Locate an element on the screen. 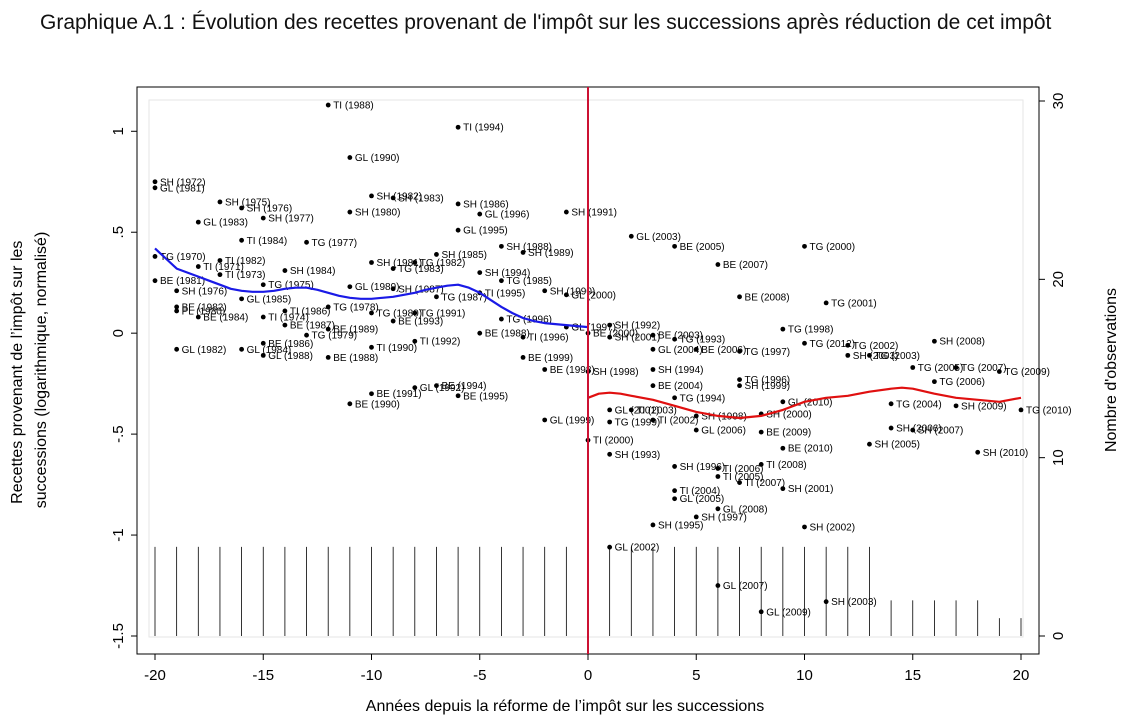 Image resolution: width=1134 pixels, height=719 pixels. data-point-label: TG (1980) is located at coordinates (400, 313).